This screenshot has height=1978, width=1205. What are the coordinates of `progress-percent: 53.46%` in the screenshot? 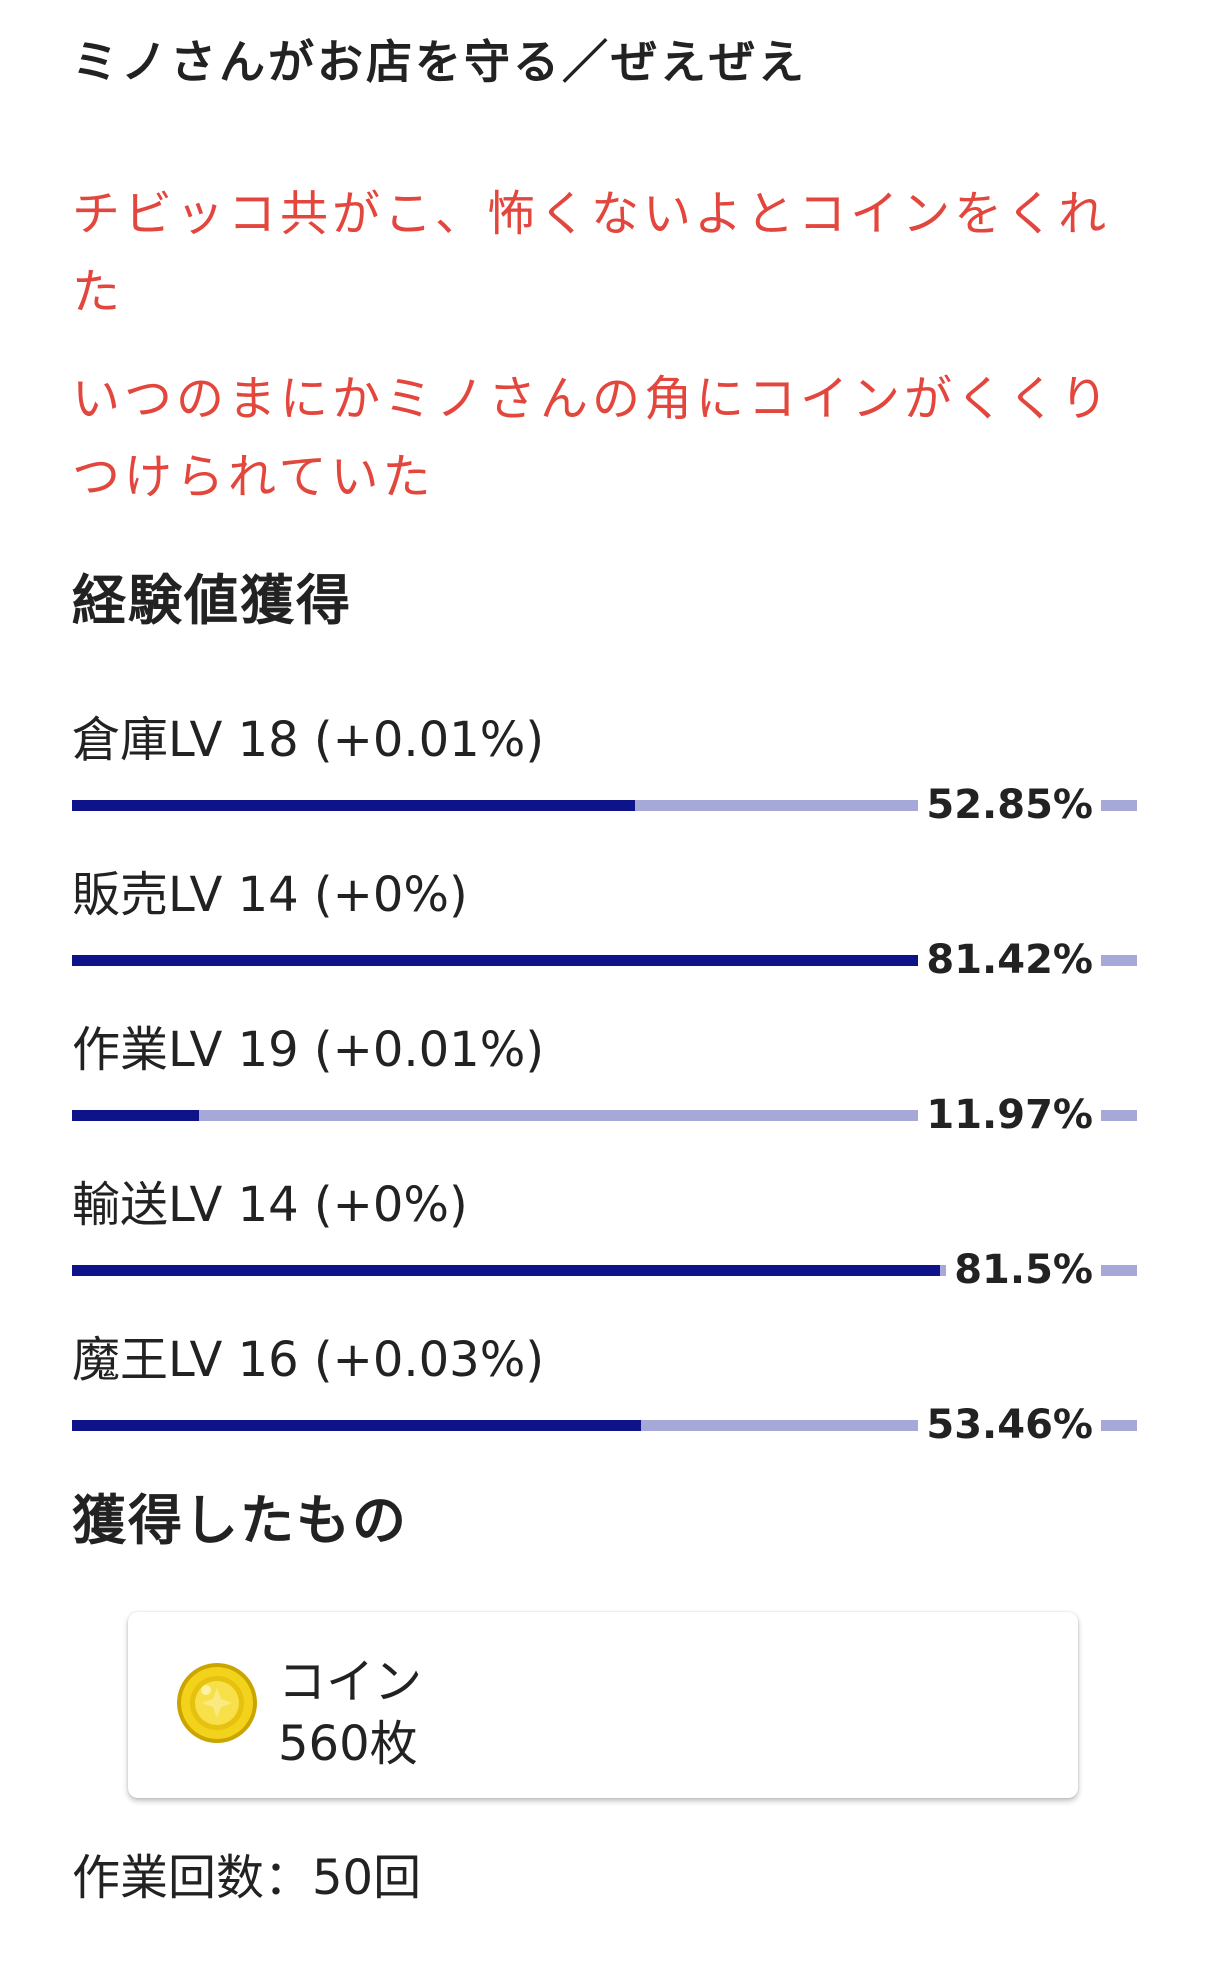 It's located at (1009, 1425).